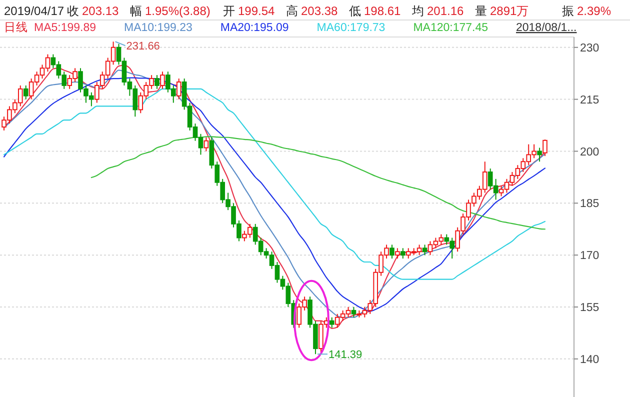  Describe the element at coordinates (254, 28) in the screenshot. I see `text: MA20:195.09` at that location.